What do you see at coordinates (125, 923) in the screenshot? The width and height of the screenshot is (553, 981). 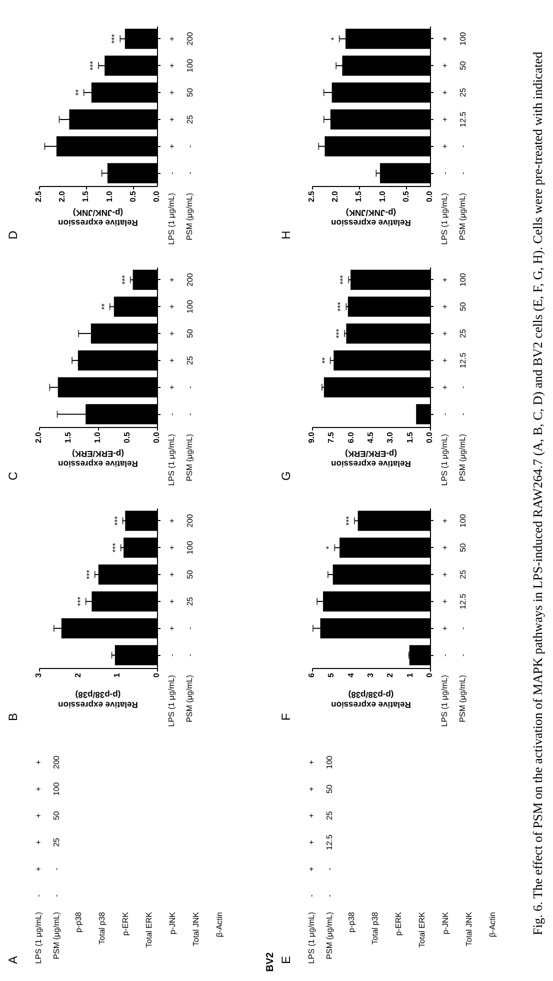 I see `category-label: p-ERK` at bounding box center [125, 923].